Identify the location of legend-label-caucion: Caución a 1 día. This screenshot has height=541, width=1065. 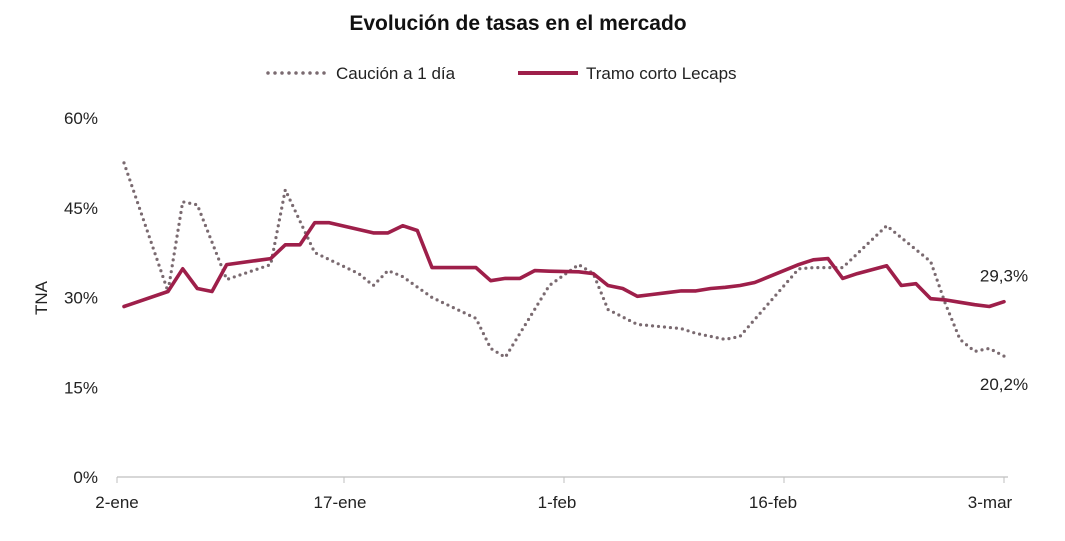
(396, 73).